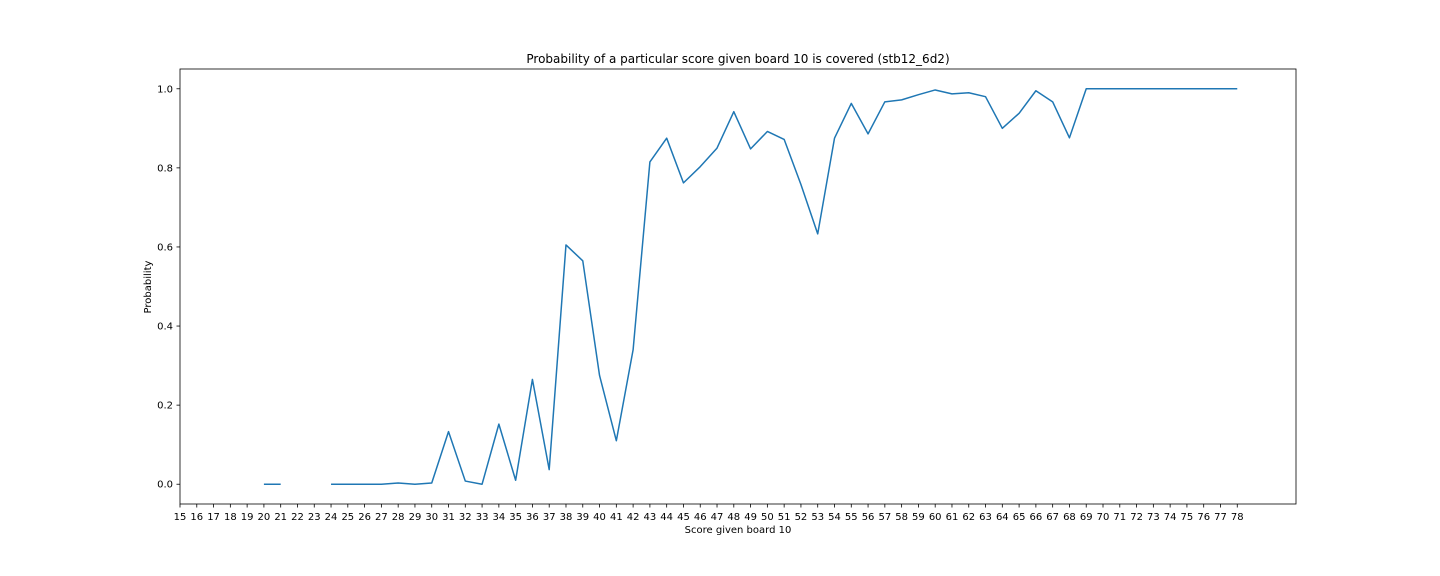 This screenshot has width=1440, height=576. I want to click on x-tick-label: 52, so click(801, 517).